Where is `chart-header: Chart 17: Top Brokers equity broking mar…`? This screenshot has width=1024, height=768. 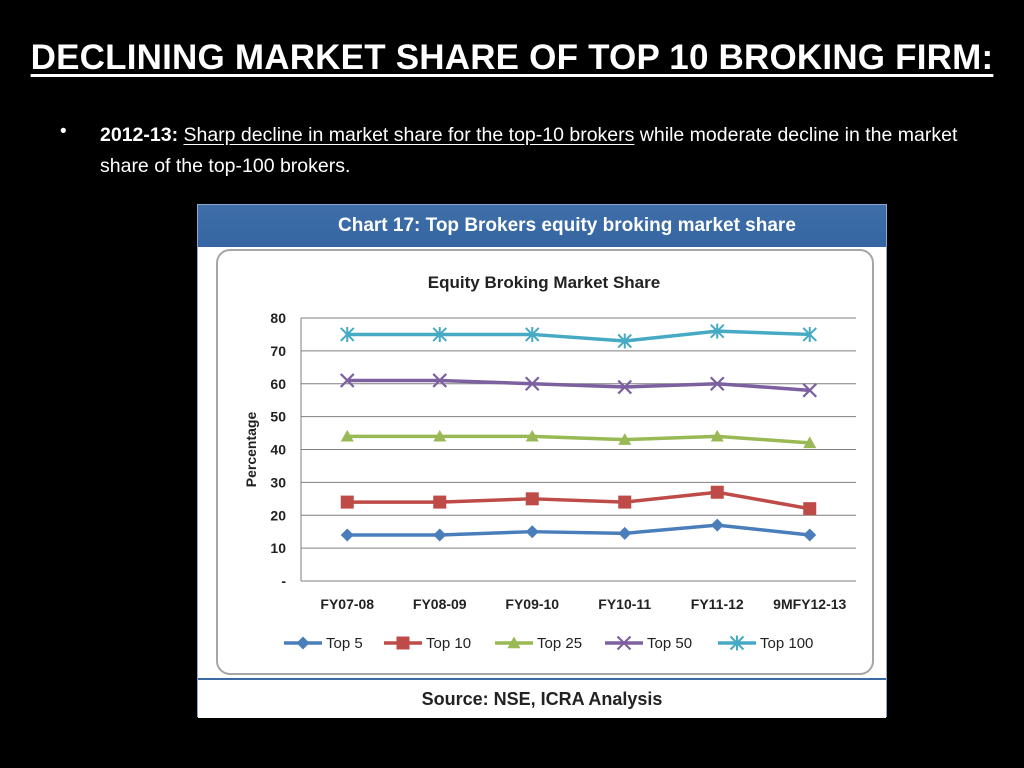
chart-header: Chart 17: Top Brokers equity broking mar… is located at coordinates (542, 226).